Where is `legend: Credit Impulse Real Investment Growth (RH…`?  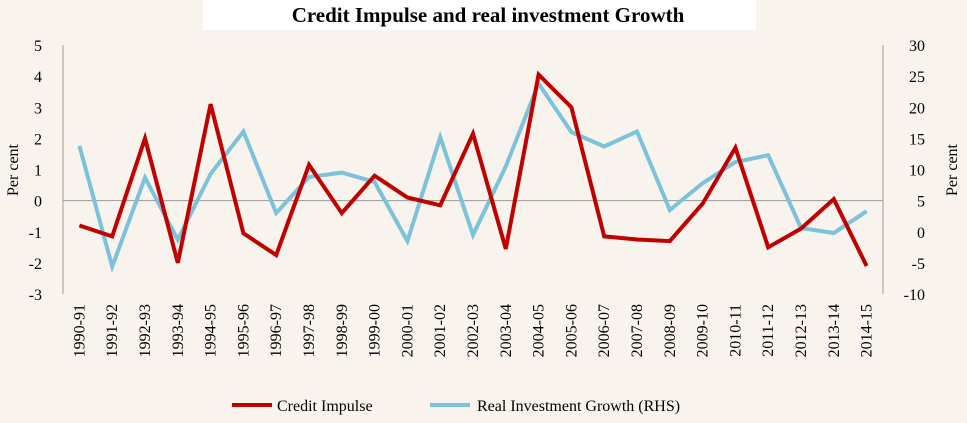 legend: Credit Impulse Real Investment Growth (RH… is located at coordinates (456, 406).